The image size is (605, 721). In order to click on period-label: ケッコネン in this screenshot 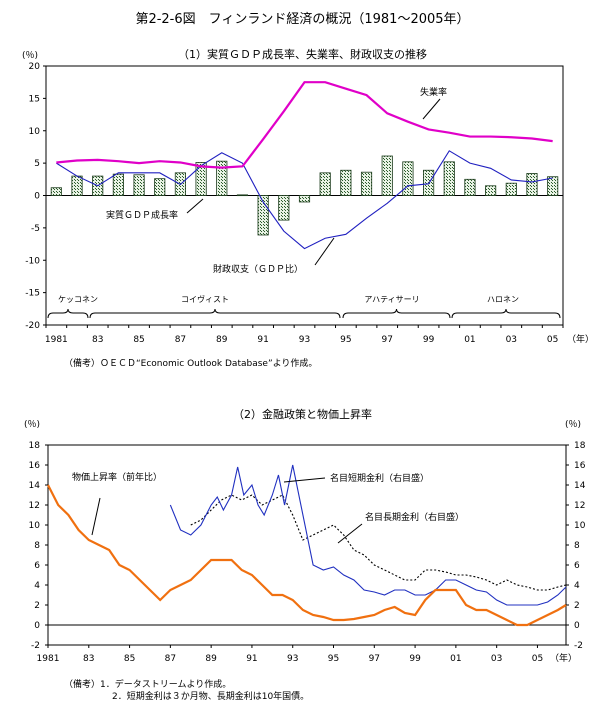, I will do `click(78, 299)`.